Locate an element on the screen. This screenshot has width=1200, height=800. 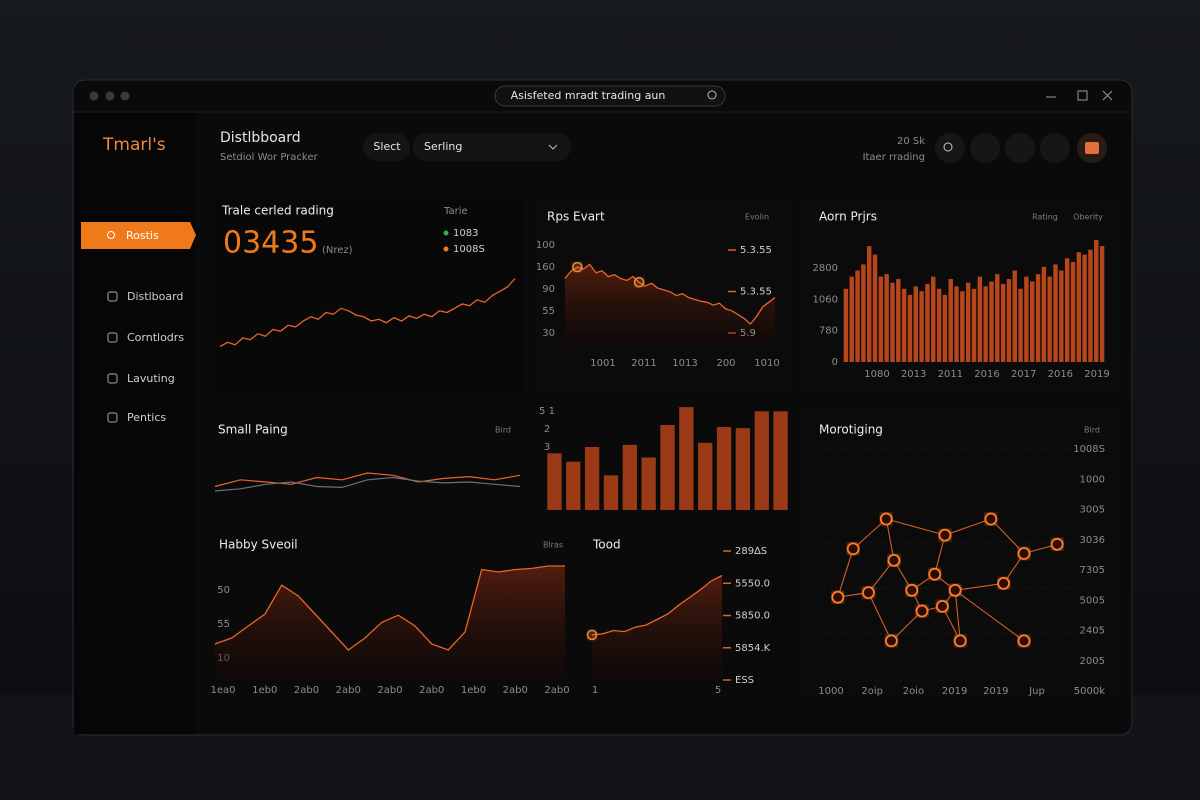
y-axis-label: 5005 is located at coordinates (1092, 600).